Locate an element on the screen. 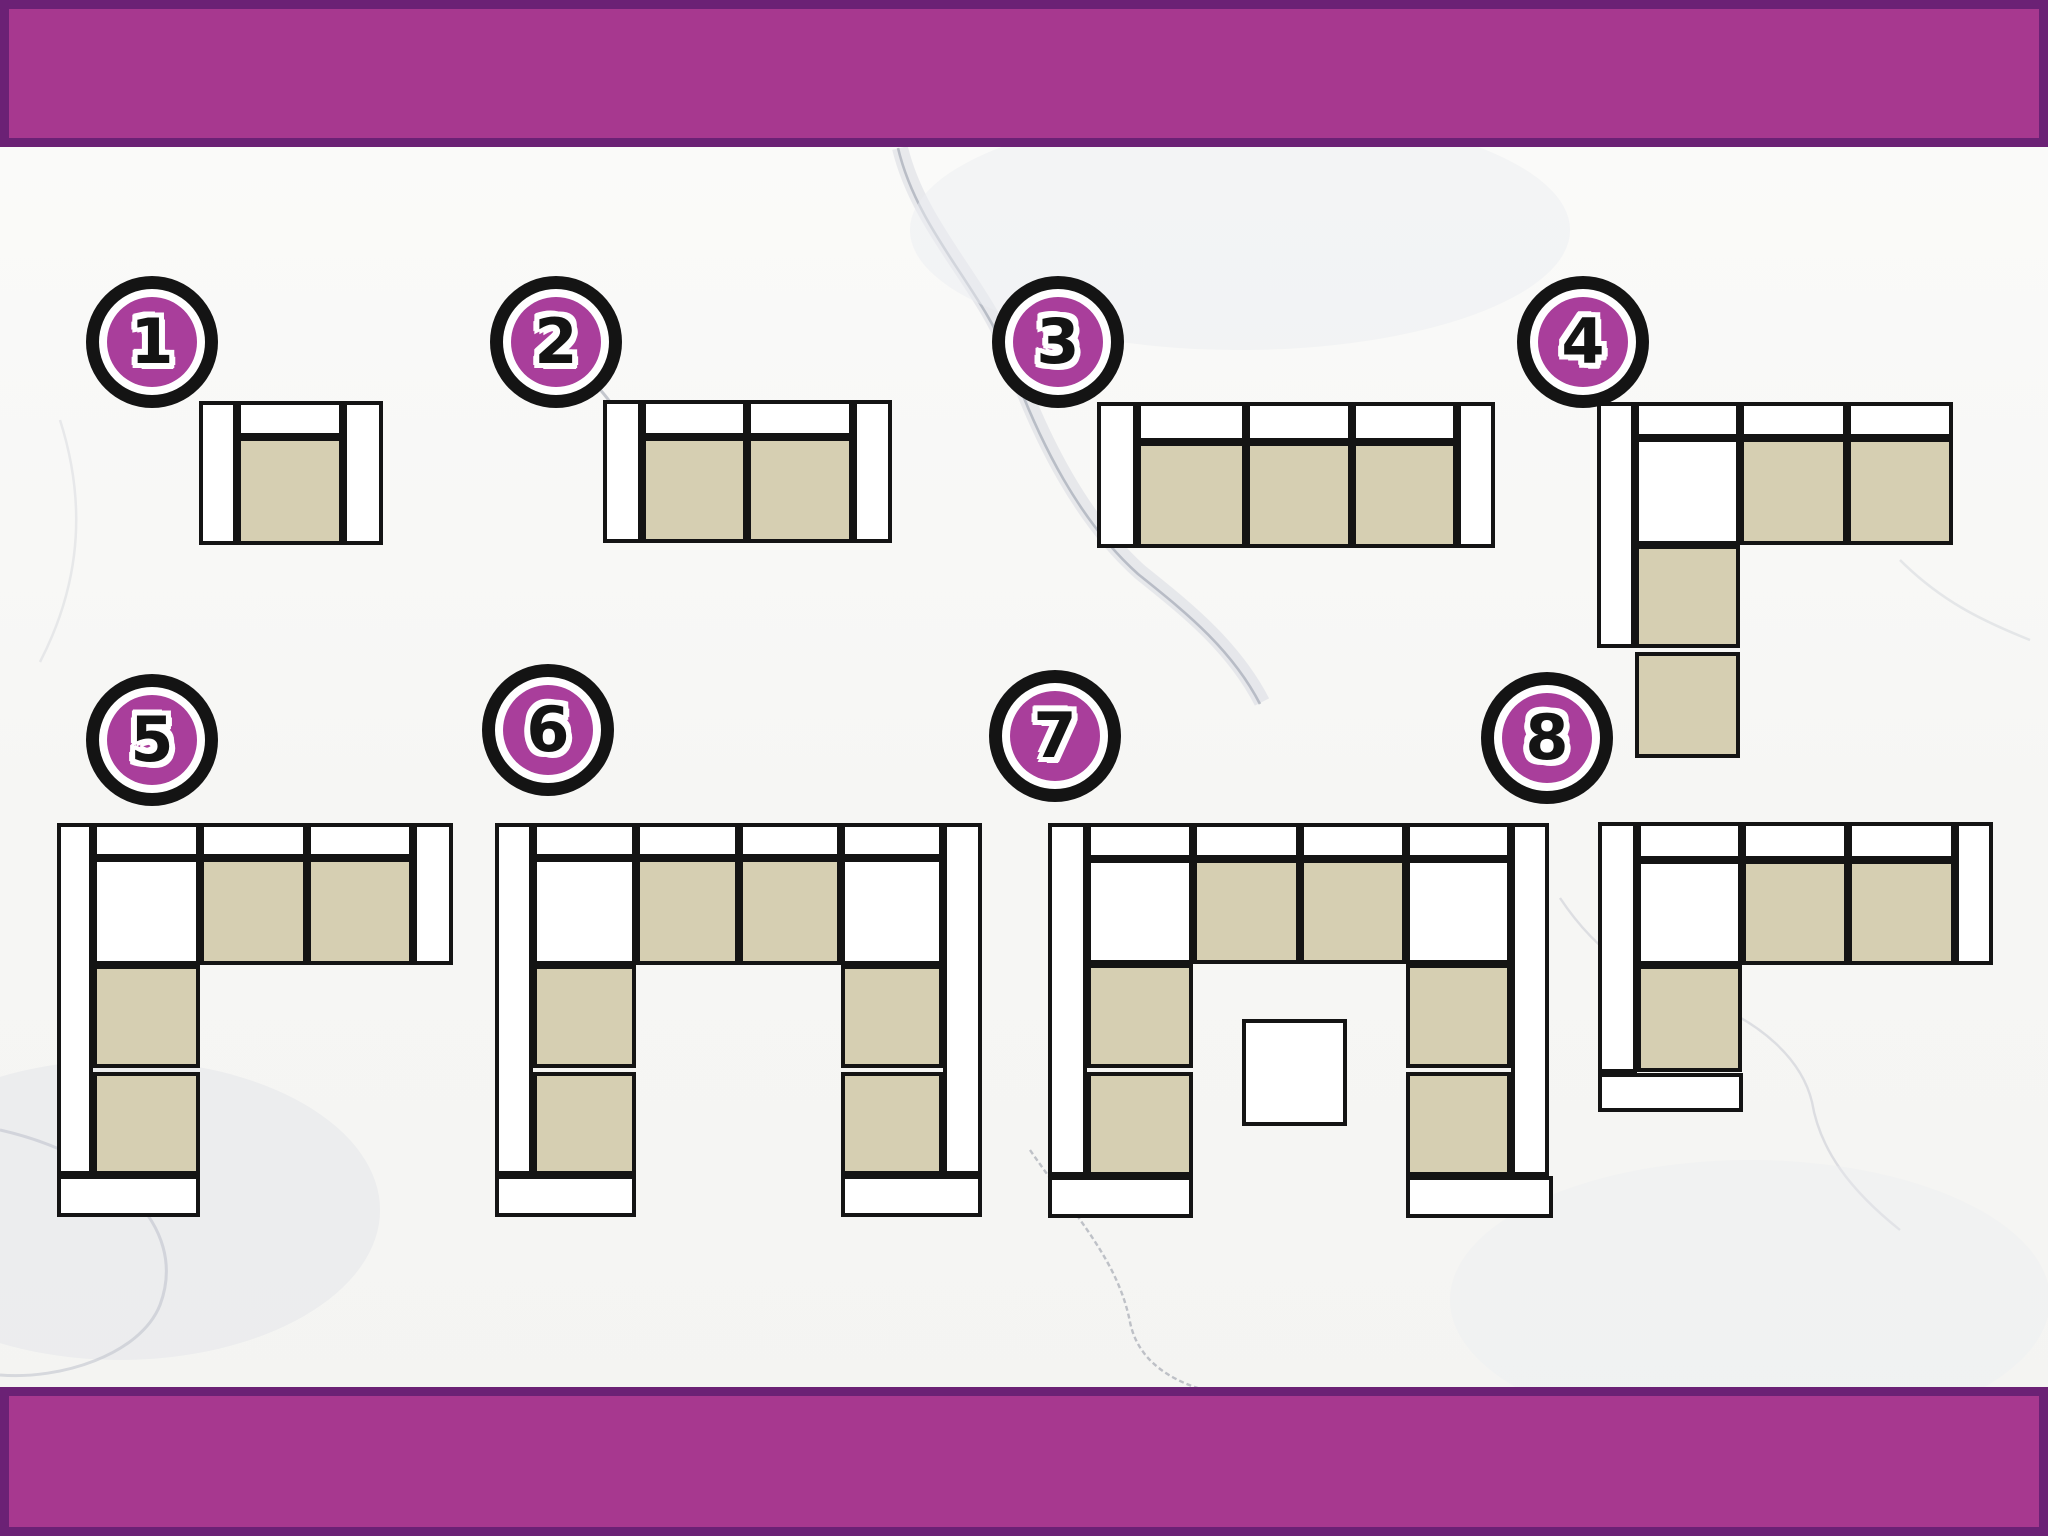  option-badge-number: 3 is located at coordinates (1058, 341).